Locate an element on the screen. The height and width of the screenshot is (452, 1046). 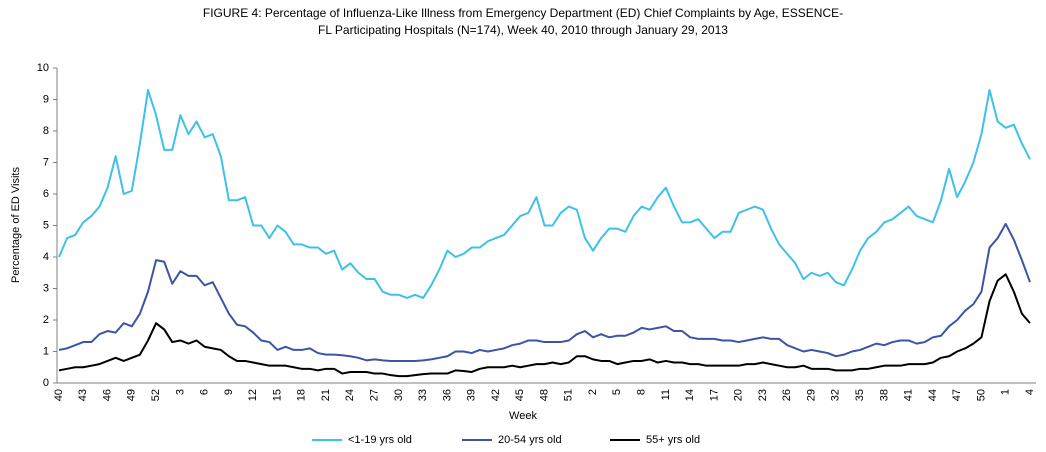
x-tick-label: 21 is located at coordinates (326, 395).